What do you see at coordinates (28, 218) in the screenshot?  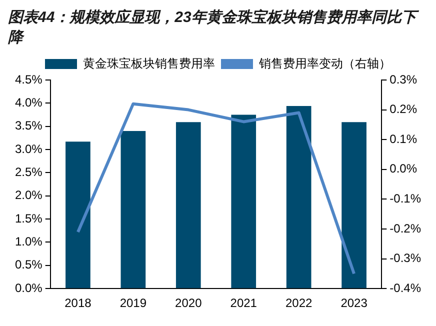 I see `y-tick-label: 1.5%` at bounding box center [28, 218].